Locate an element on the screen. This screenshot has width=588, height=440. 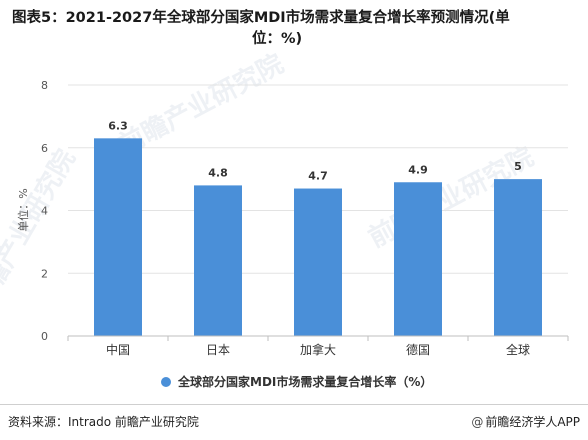
x-tick-label: 加拿大 is located at coordinates (318, 349).